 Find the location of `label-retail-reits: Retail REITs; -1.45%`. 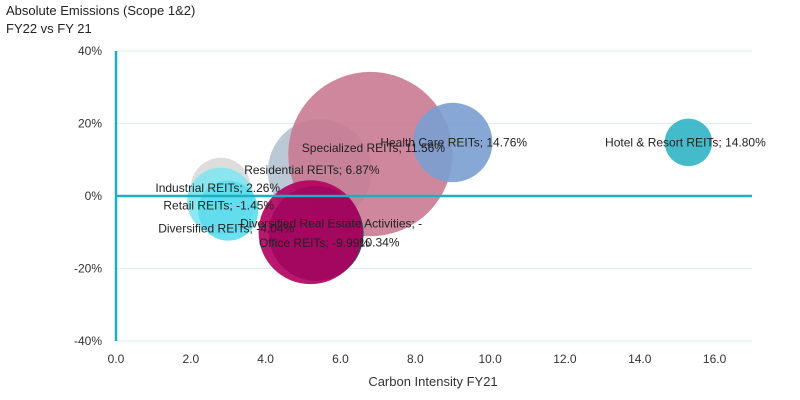

label-retail-reits: Retail REITs; -1.45% is located at coordinates (218, 205).